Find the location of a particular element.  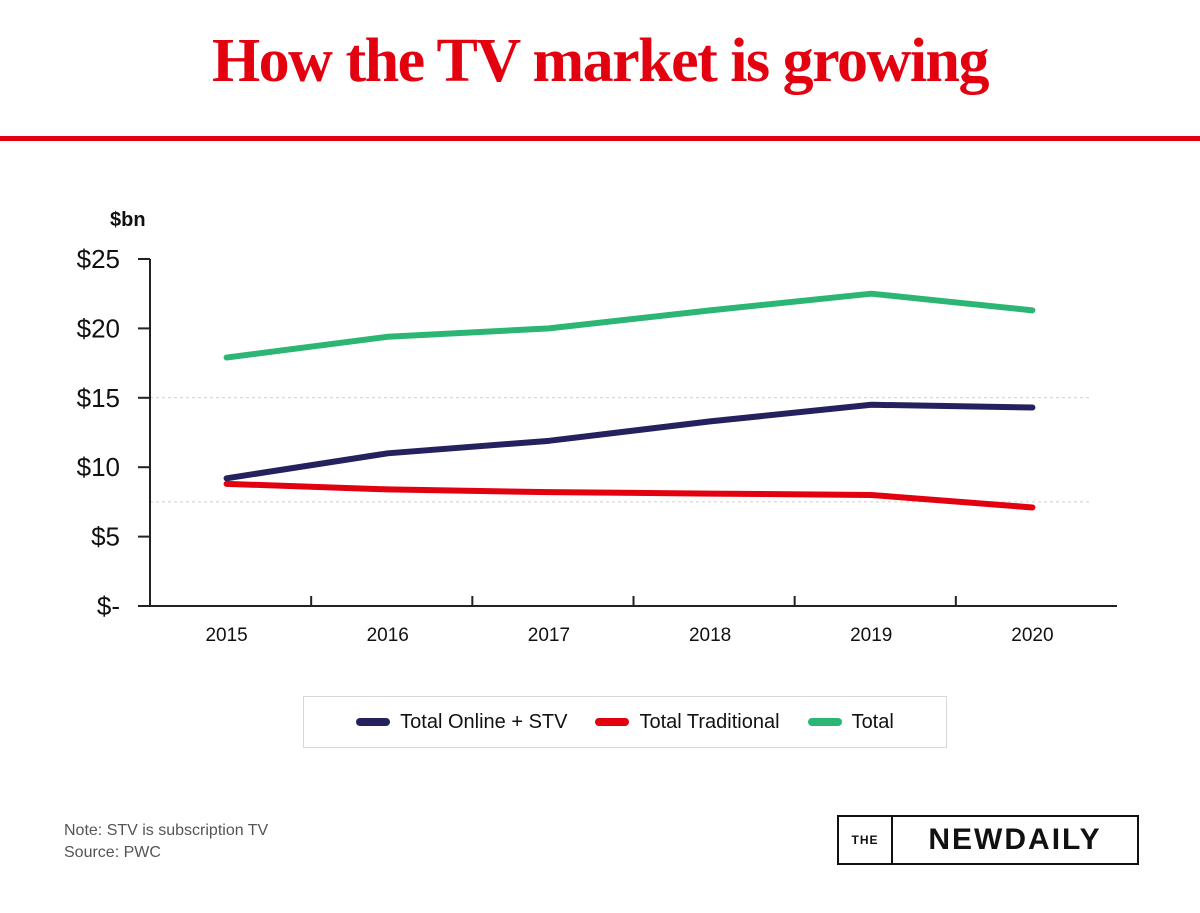

legend-item-traditional: Total Traditional is located at coordinates (687, 722).